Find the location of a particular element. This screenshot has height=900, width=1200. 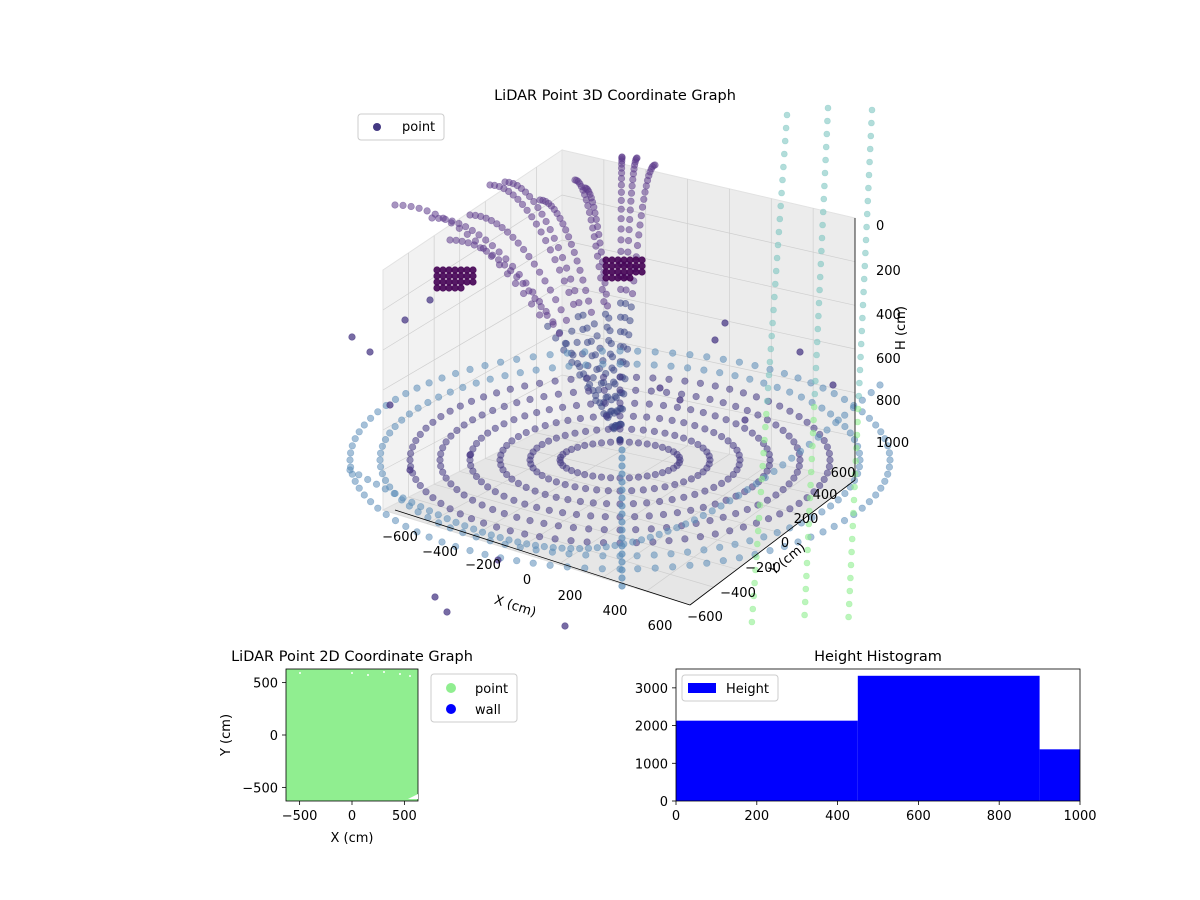

legend-label-point: point is located at coordinates (418, 127).